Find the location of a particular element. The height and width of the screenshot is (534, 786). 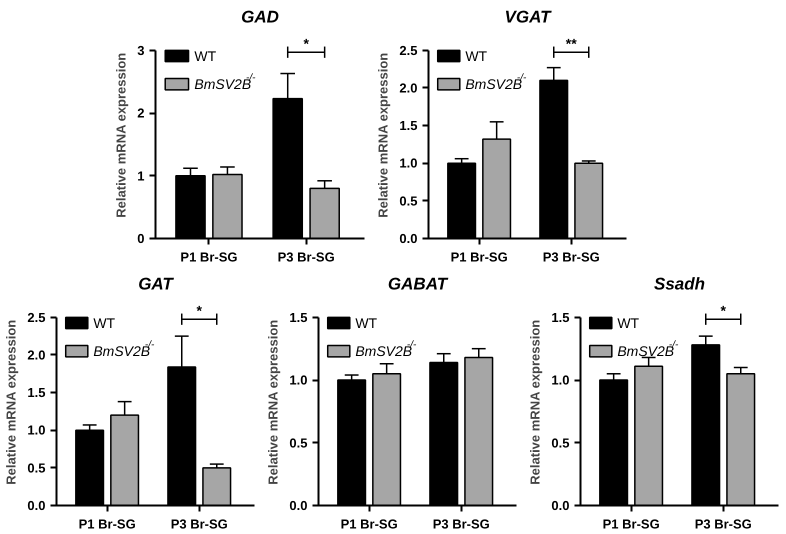

y-tick-label: 0 is located at coordinates (141, 238).